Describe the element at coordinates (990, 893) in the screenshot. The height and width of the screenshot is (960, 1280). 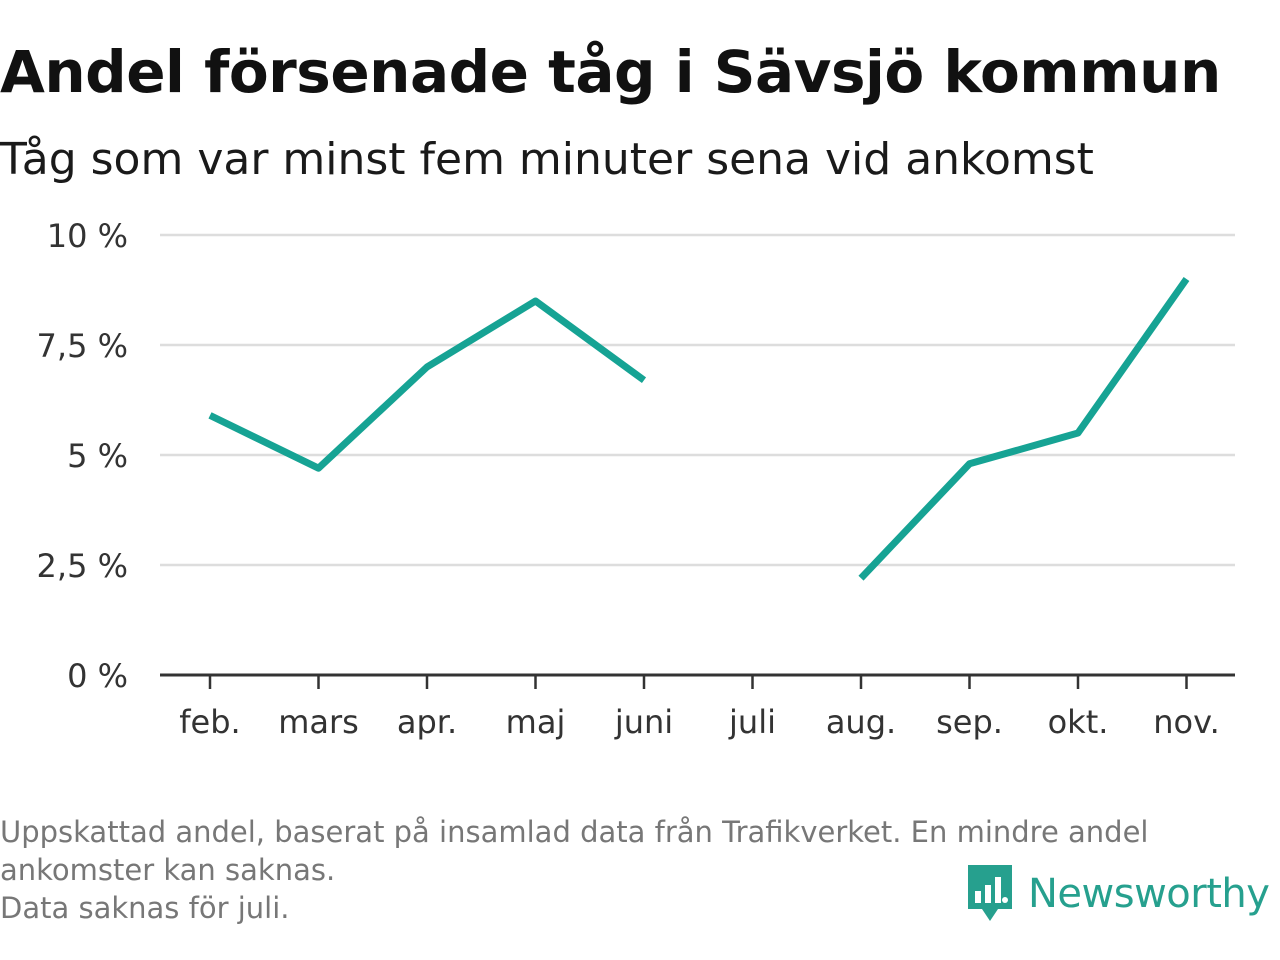
I see `newsworthy-logo-icon` at that location.